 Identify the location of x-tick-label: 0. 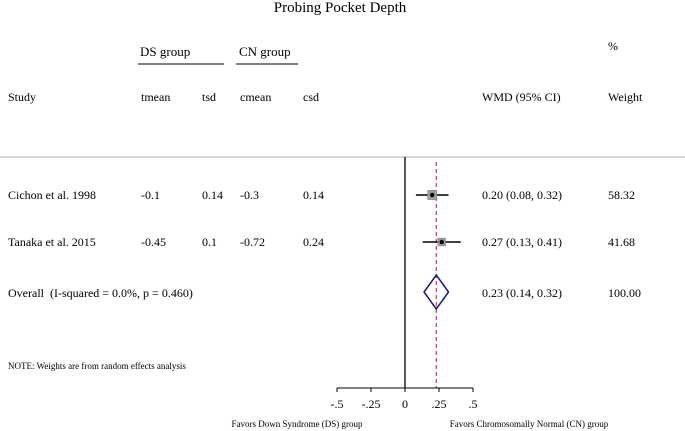
(405, 404).